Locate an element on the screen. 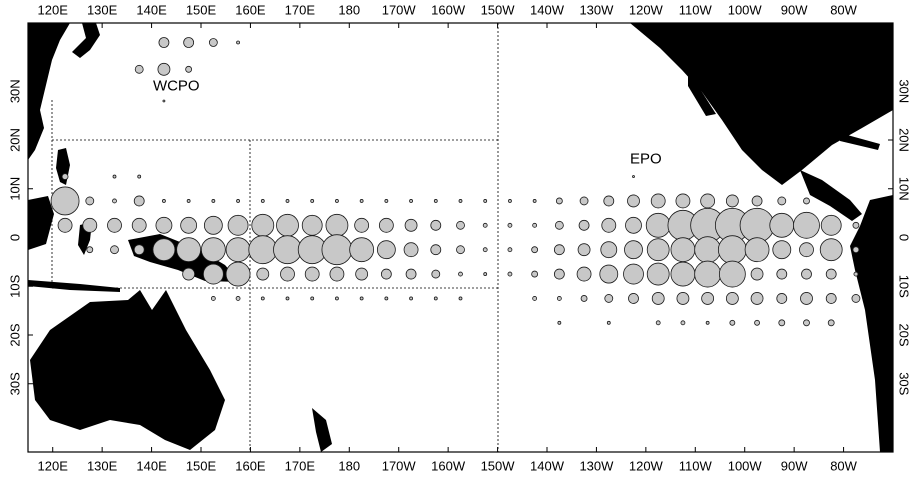 The width and height of the screenshot is (912, 484). x-tick-label: 160E is located at coordinates (250, 465).